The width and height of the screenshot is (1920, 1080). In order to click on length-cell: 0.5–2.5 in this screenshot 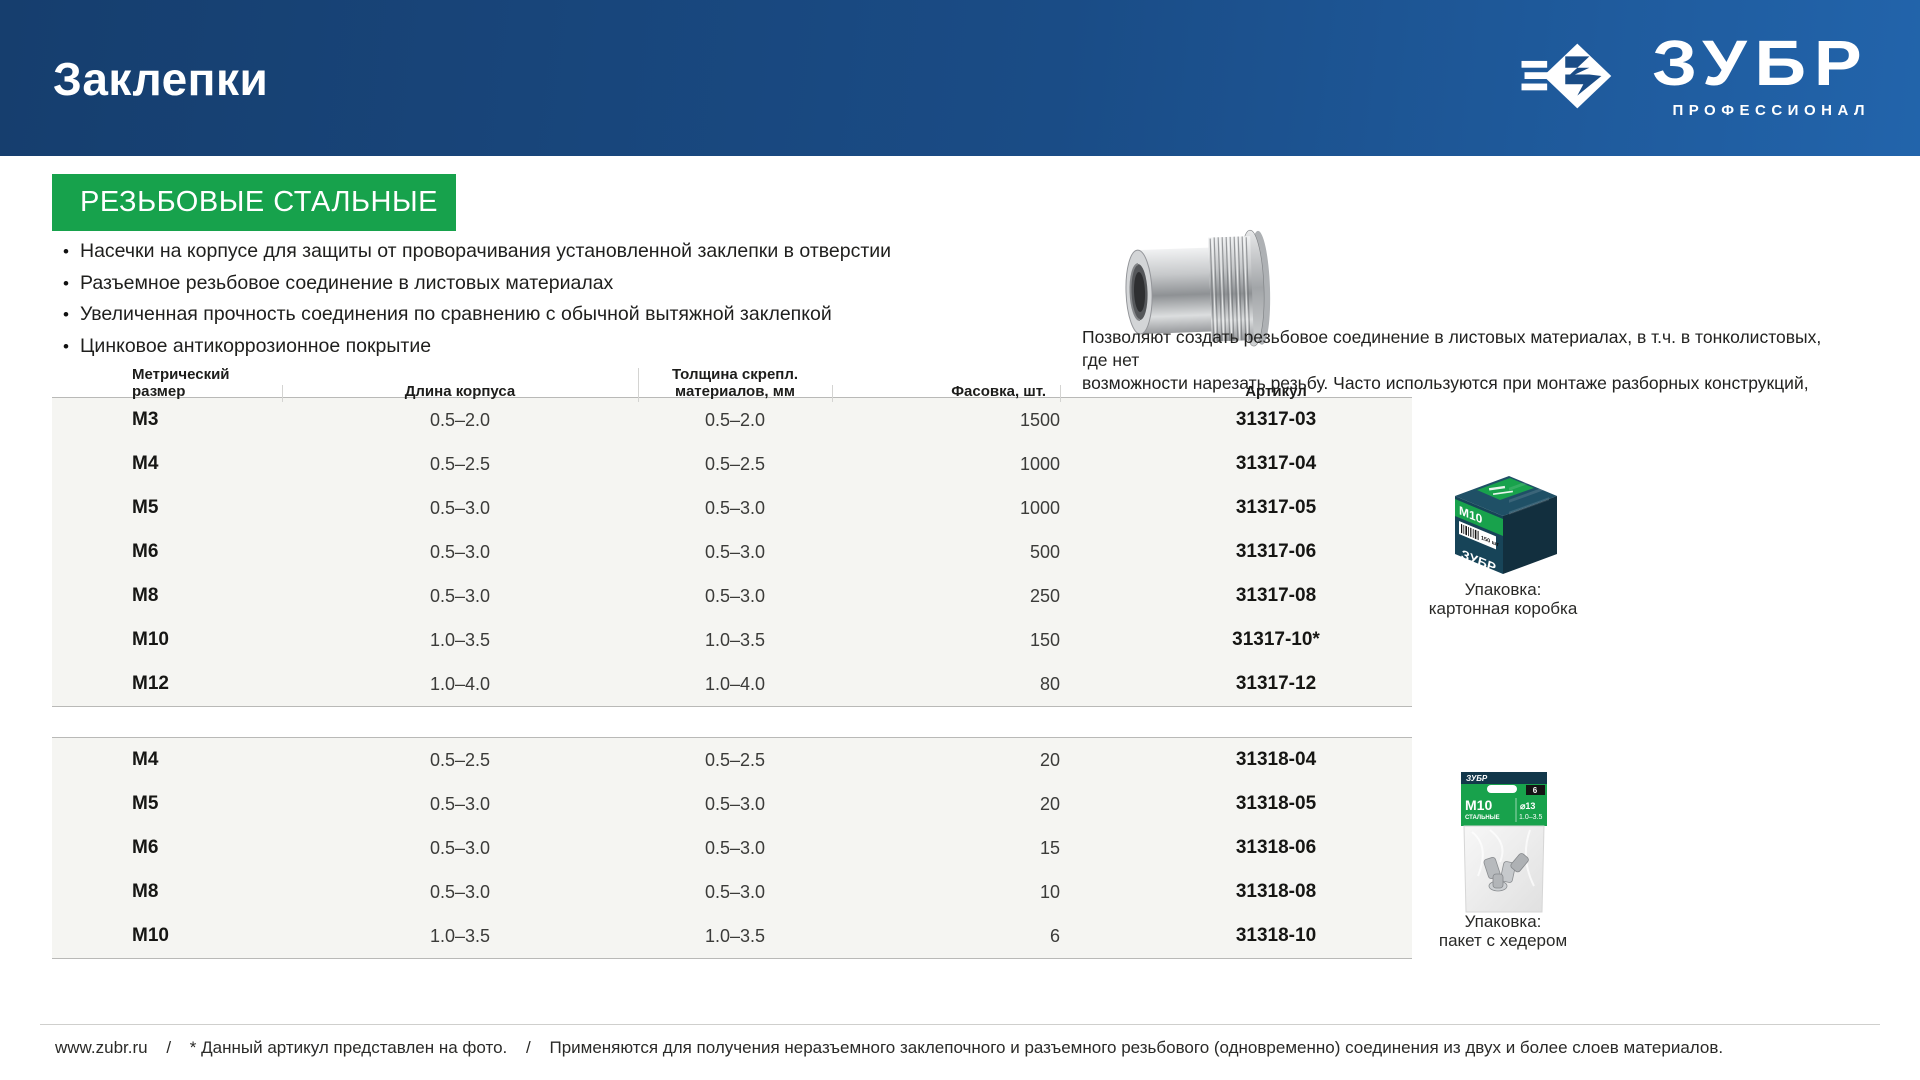, I will do `click(460, 463)`.